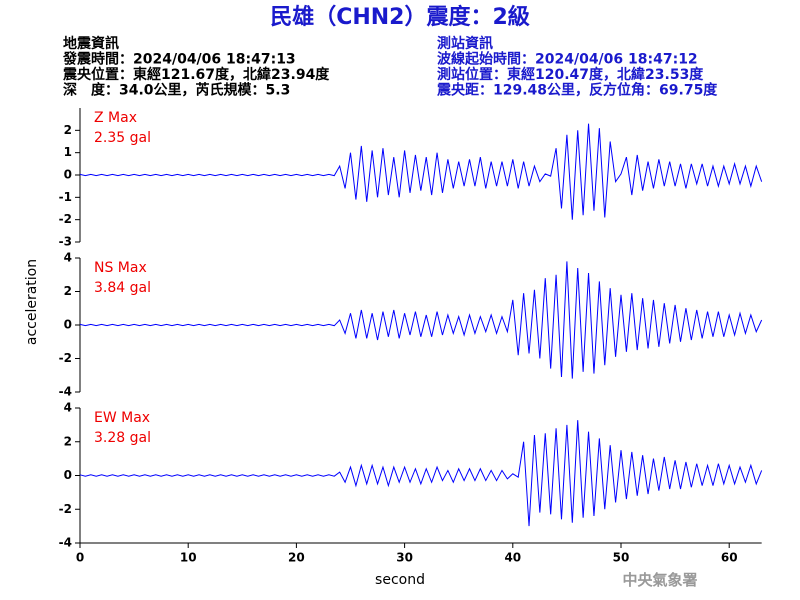 The width and height of the screenshot is (800, 600). Describe the element at coordinates (659, 580) in the screenshot. I see `watermark: 中央氣象署` at that location.